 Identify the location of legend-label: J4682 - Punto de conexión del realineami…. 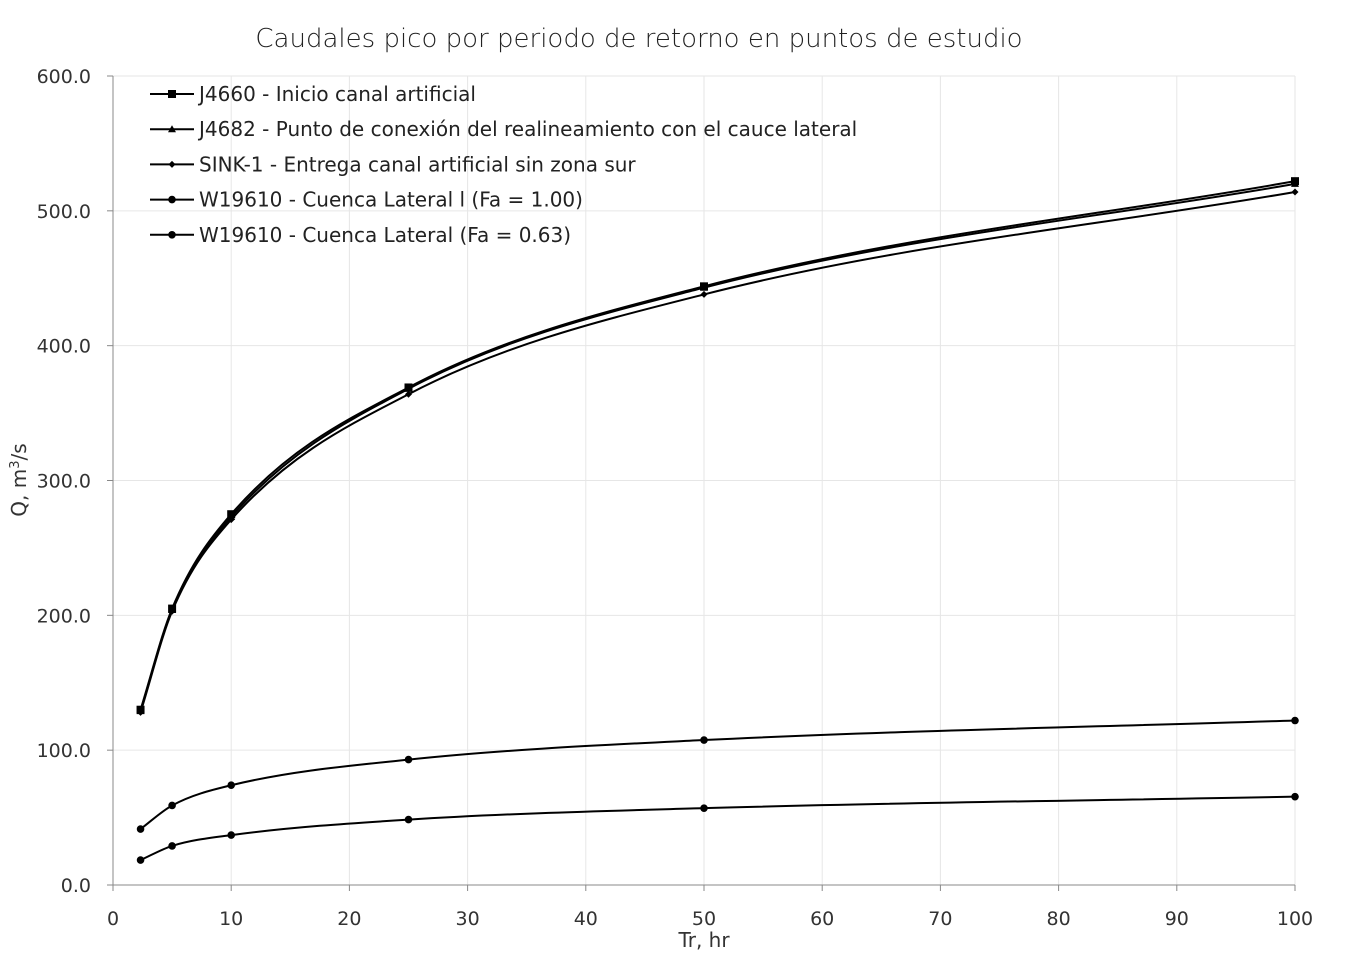
(527, 129).